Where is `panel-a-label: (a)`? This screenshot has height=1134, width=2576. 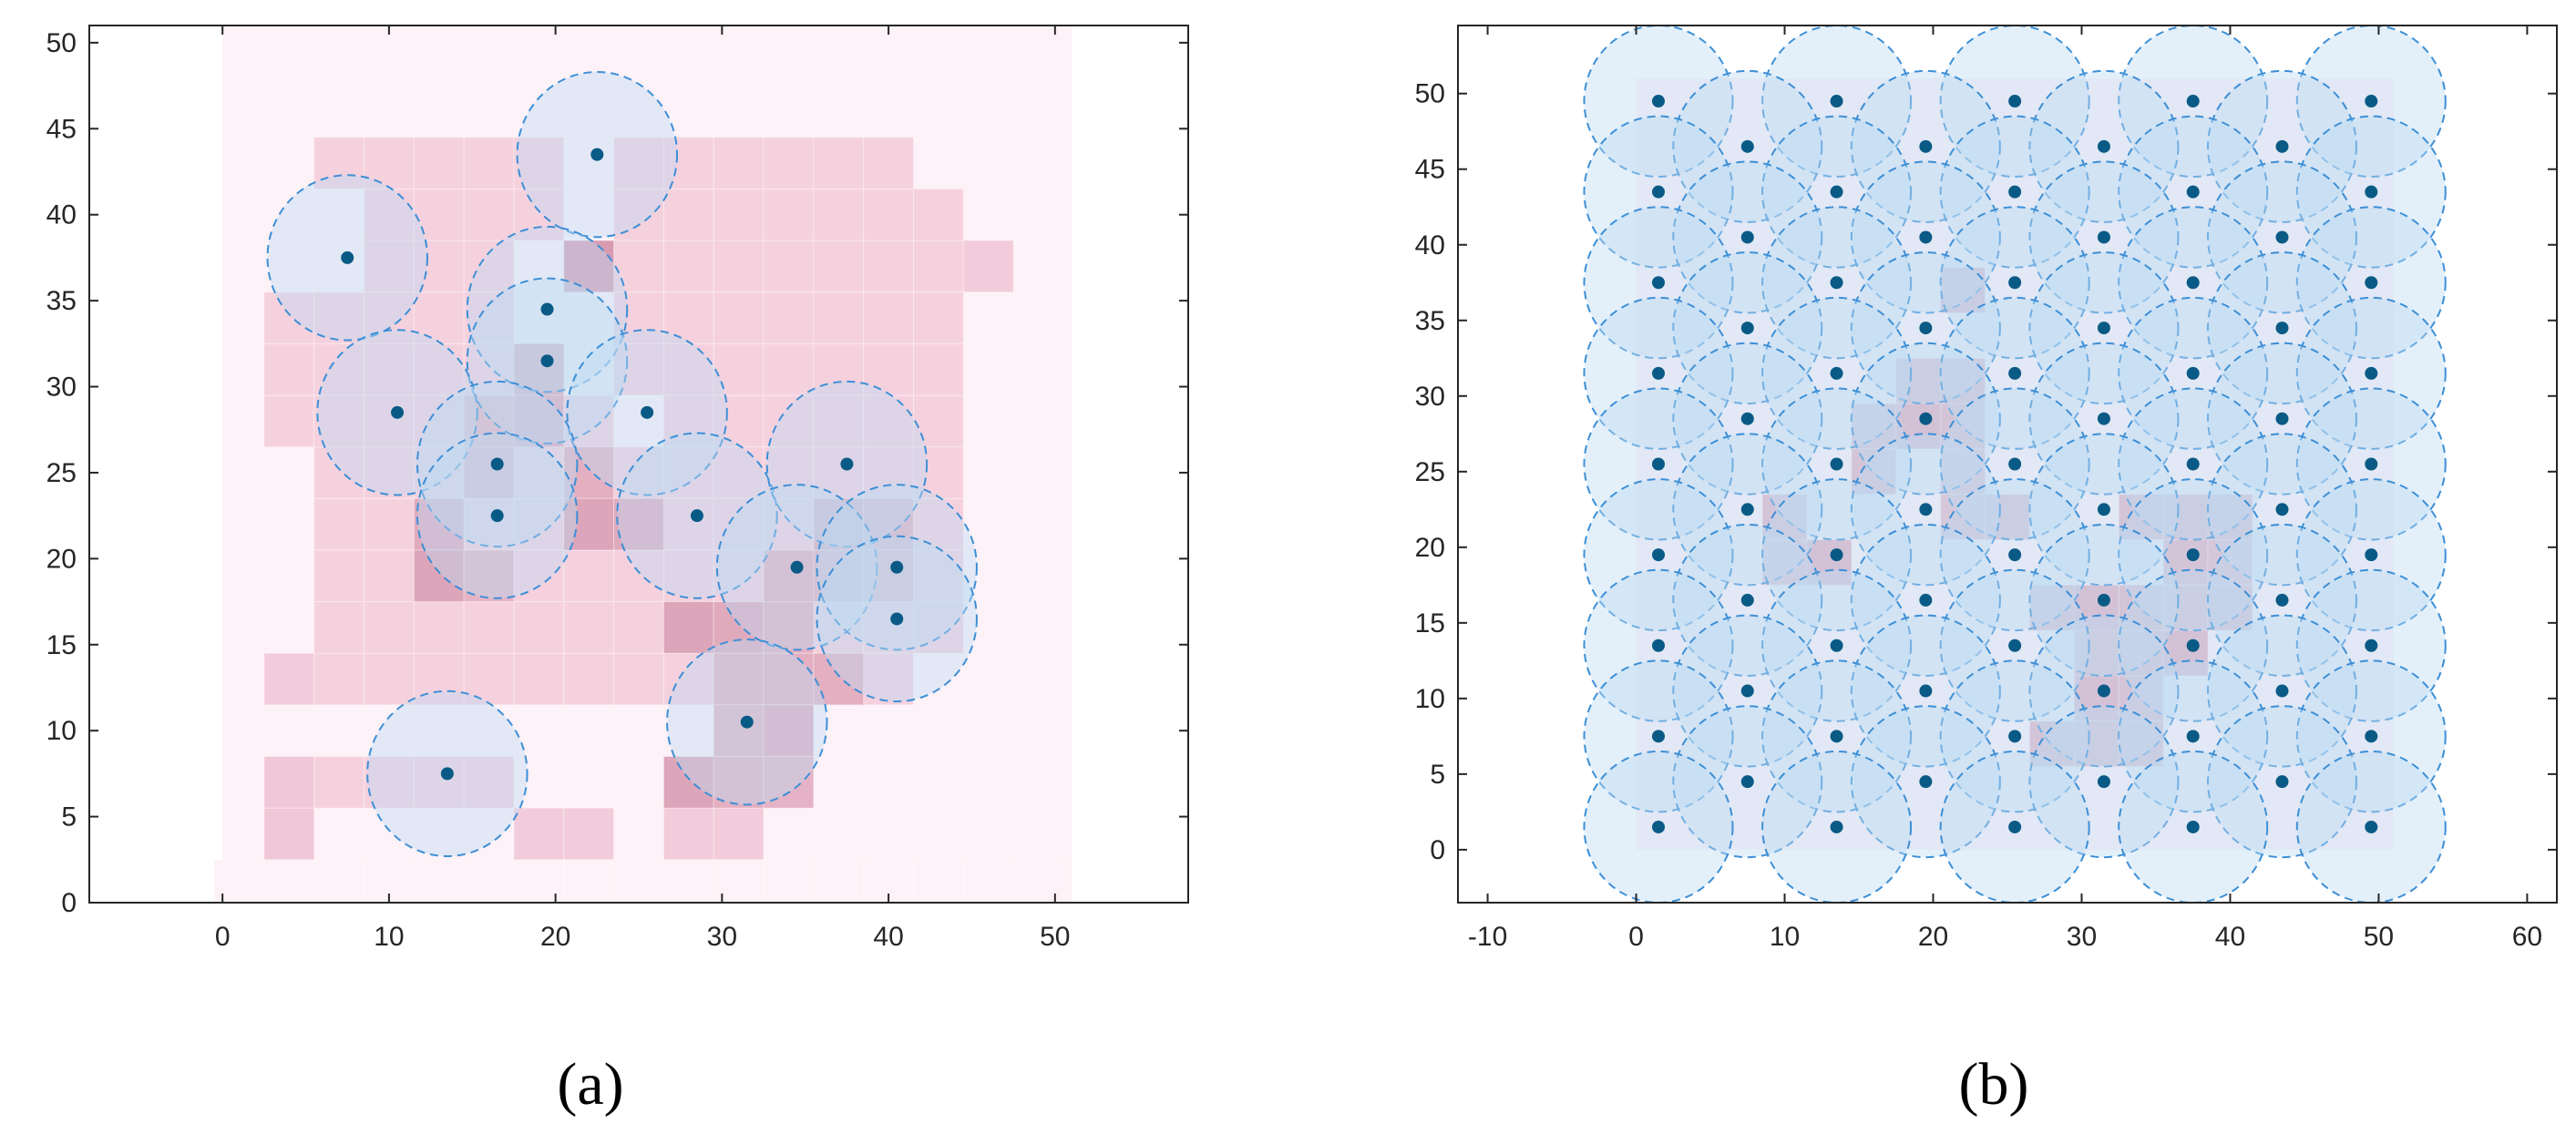
panel-a-label: (a) is located at coordinates (590, 1084).